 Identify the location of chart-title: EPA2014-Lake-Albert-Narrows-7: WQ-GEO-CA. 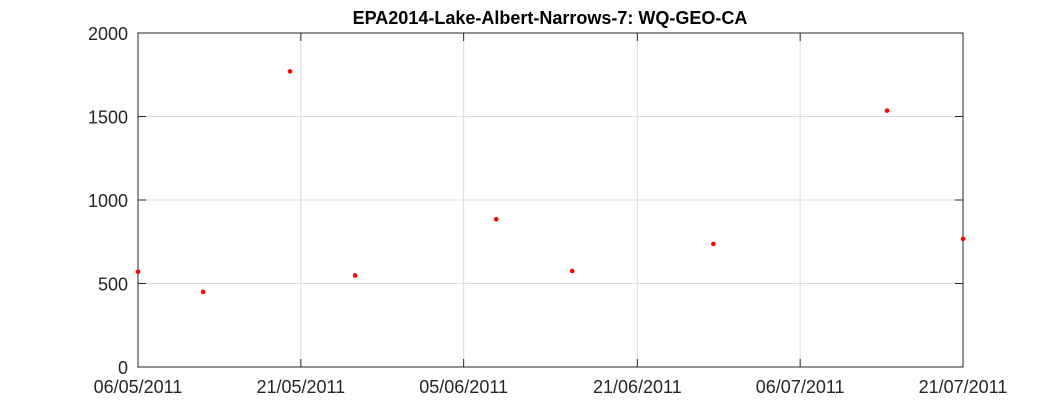
(550, 18).